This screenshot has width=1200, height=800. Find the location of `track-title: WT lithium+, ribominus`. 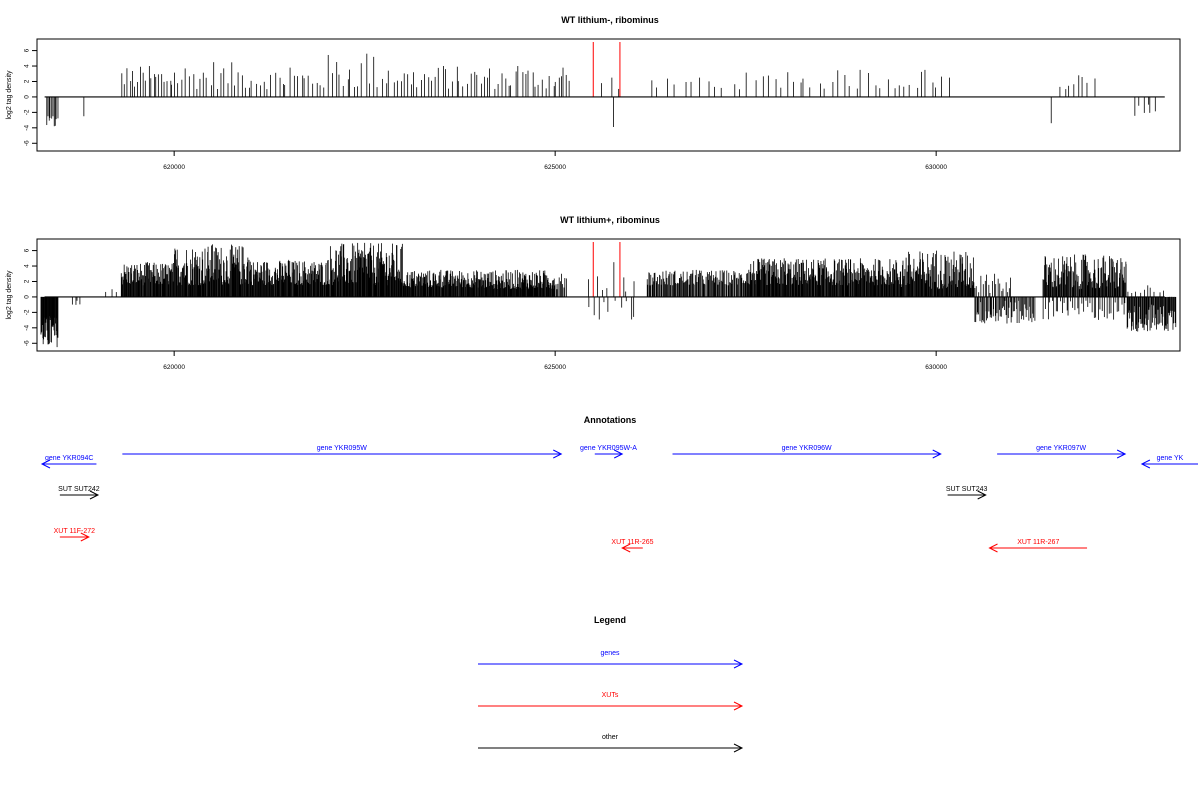

track-title: WT lithium+, ribominus is located at coordinates (610, 220).